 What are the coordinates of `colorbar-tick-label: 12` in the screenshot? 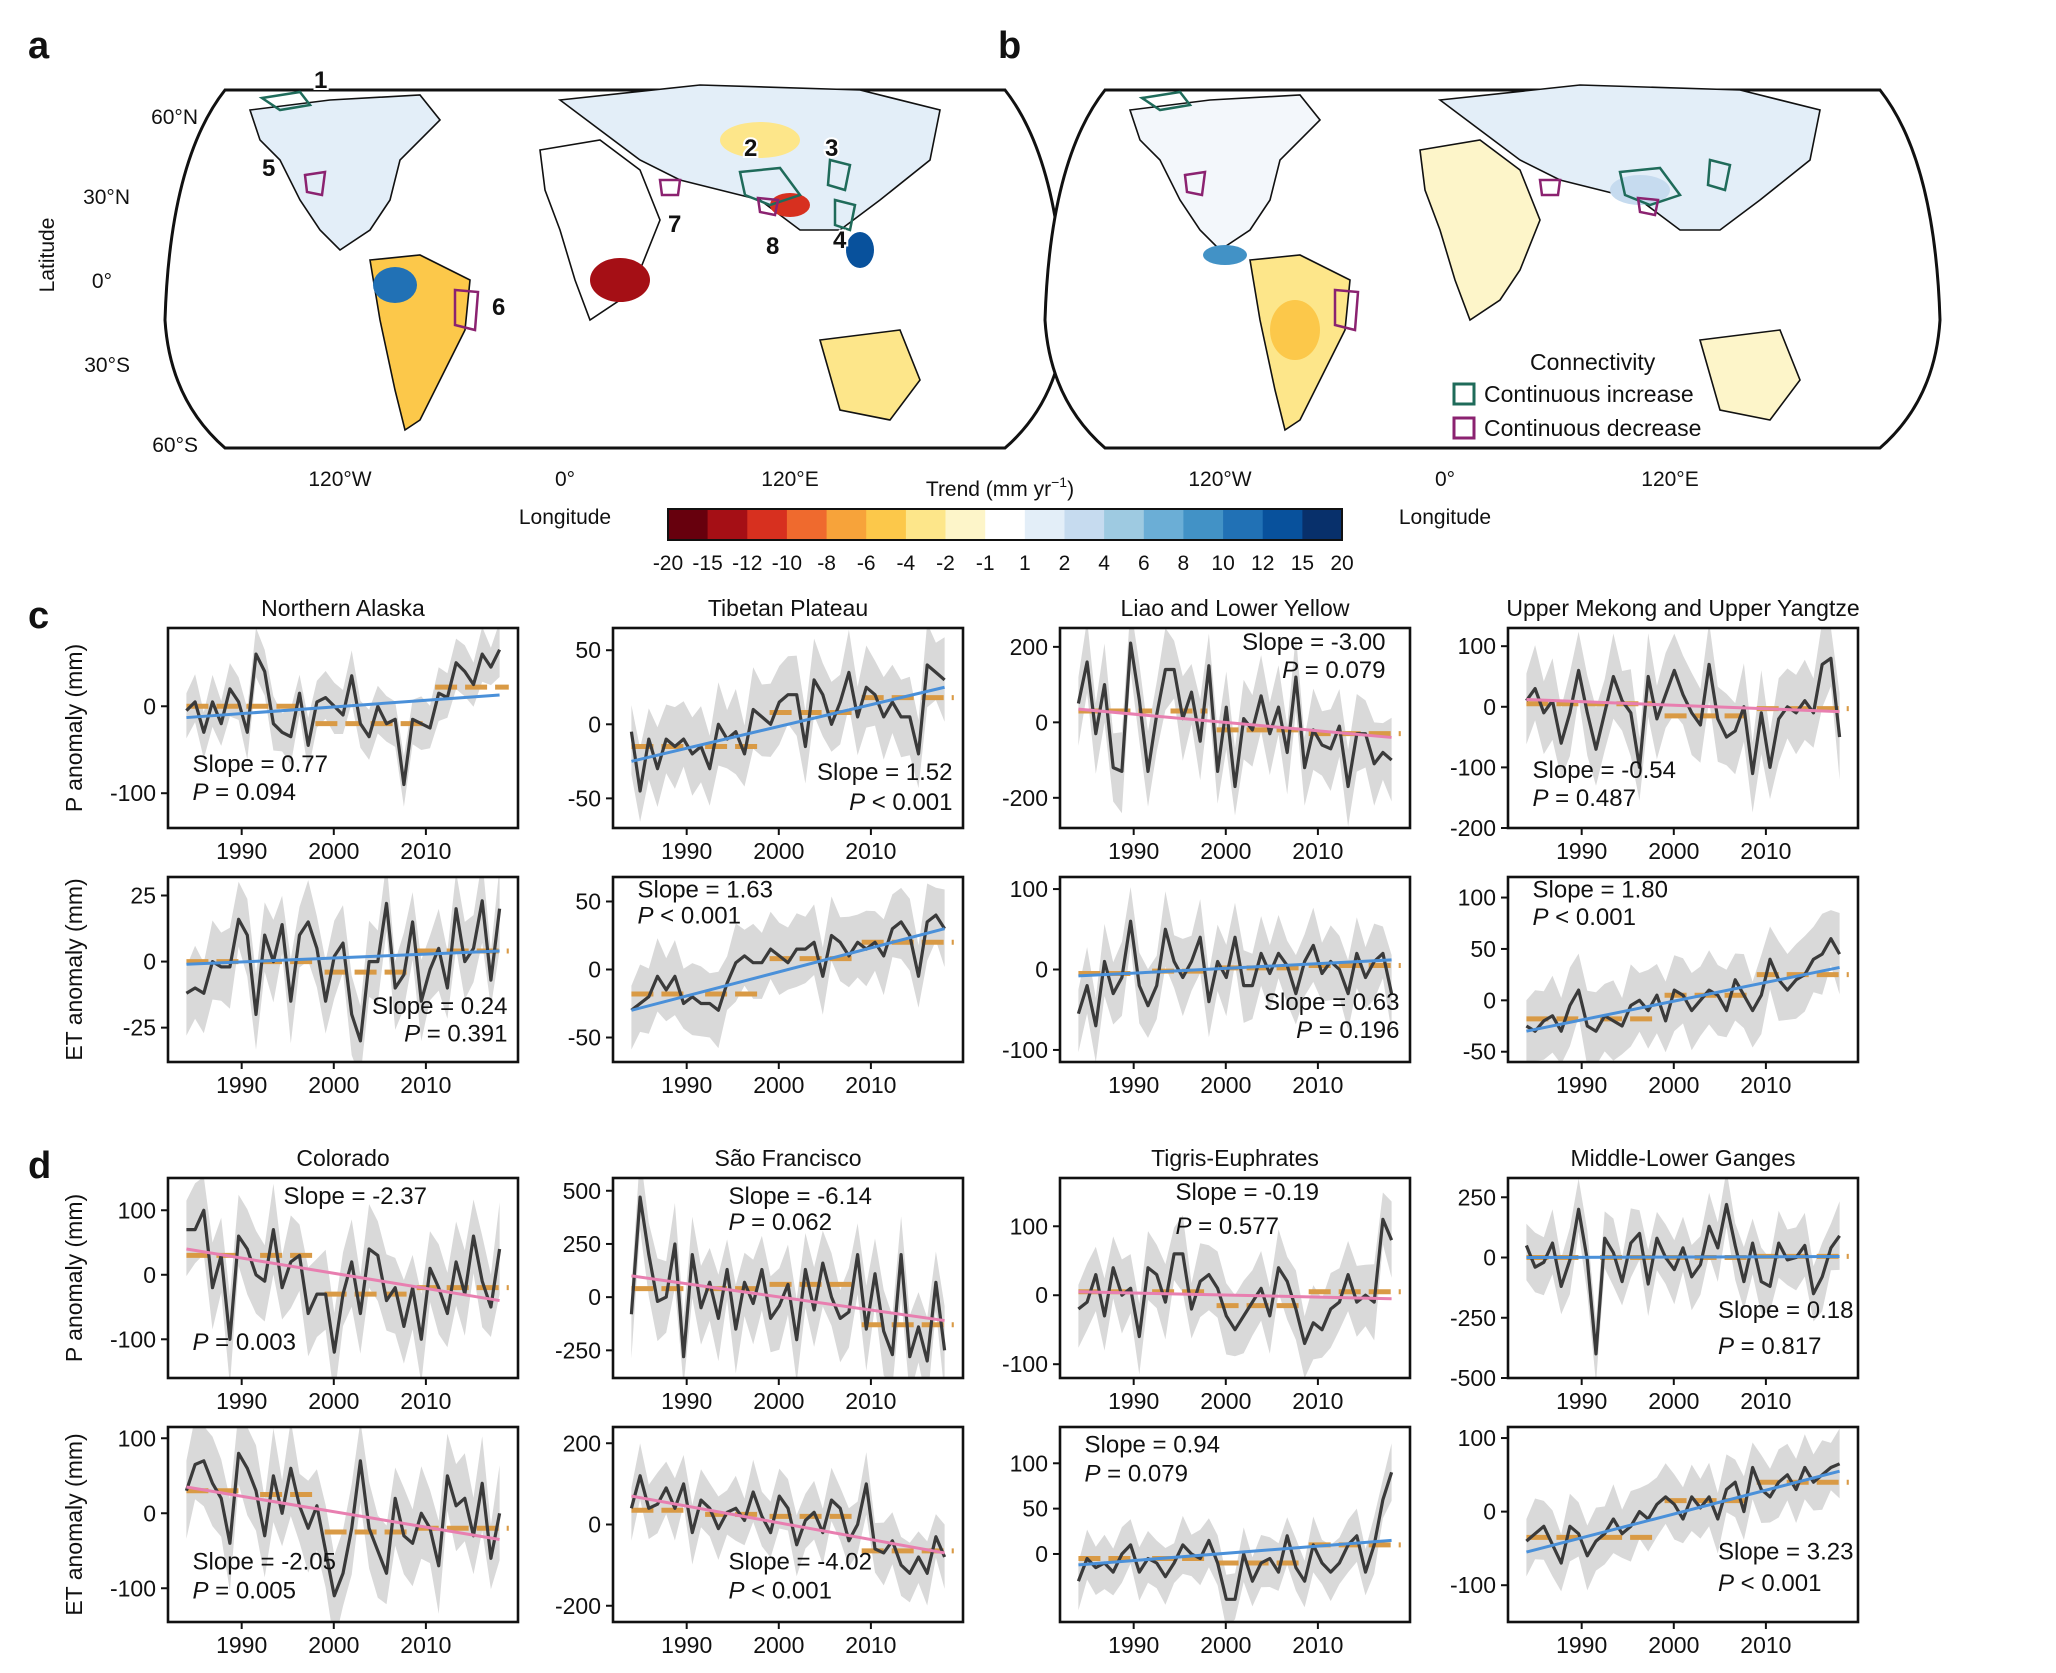 It's located at (1262, 563).